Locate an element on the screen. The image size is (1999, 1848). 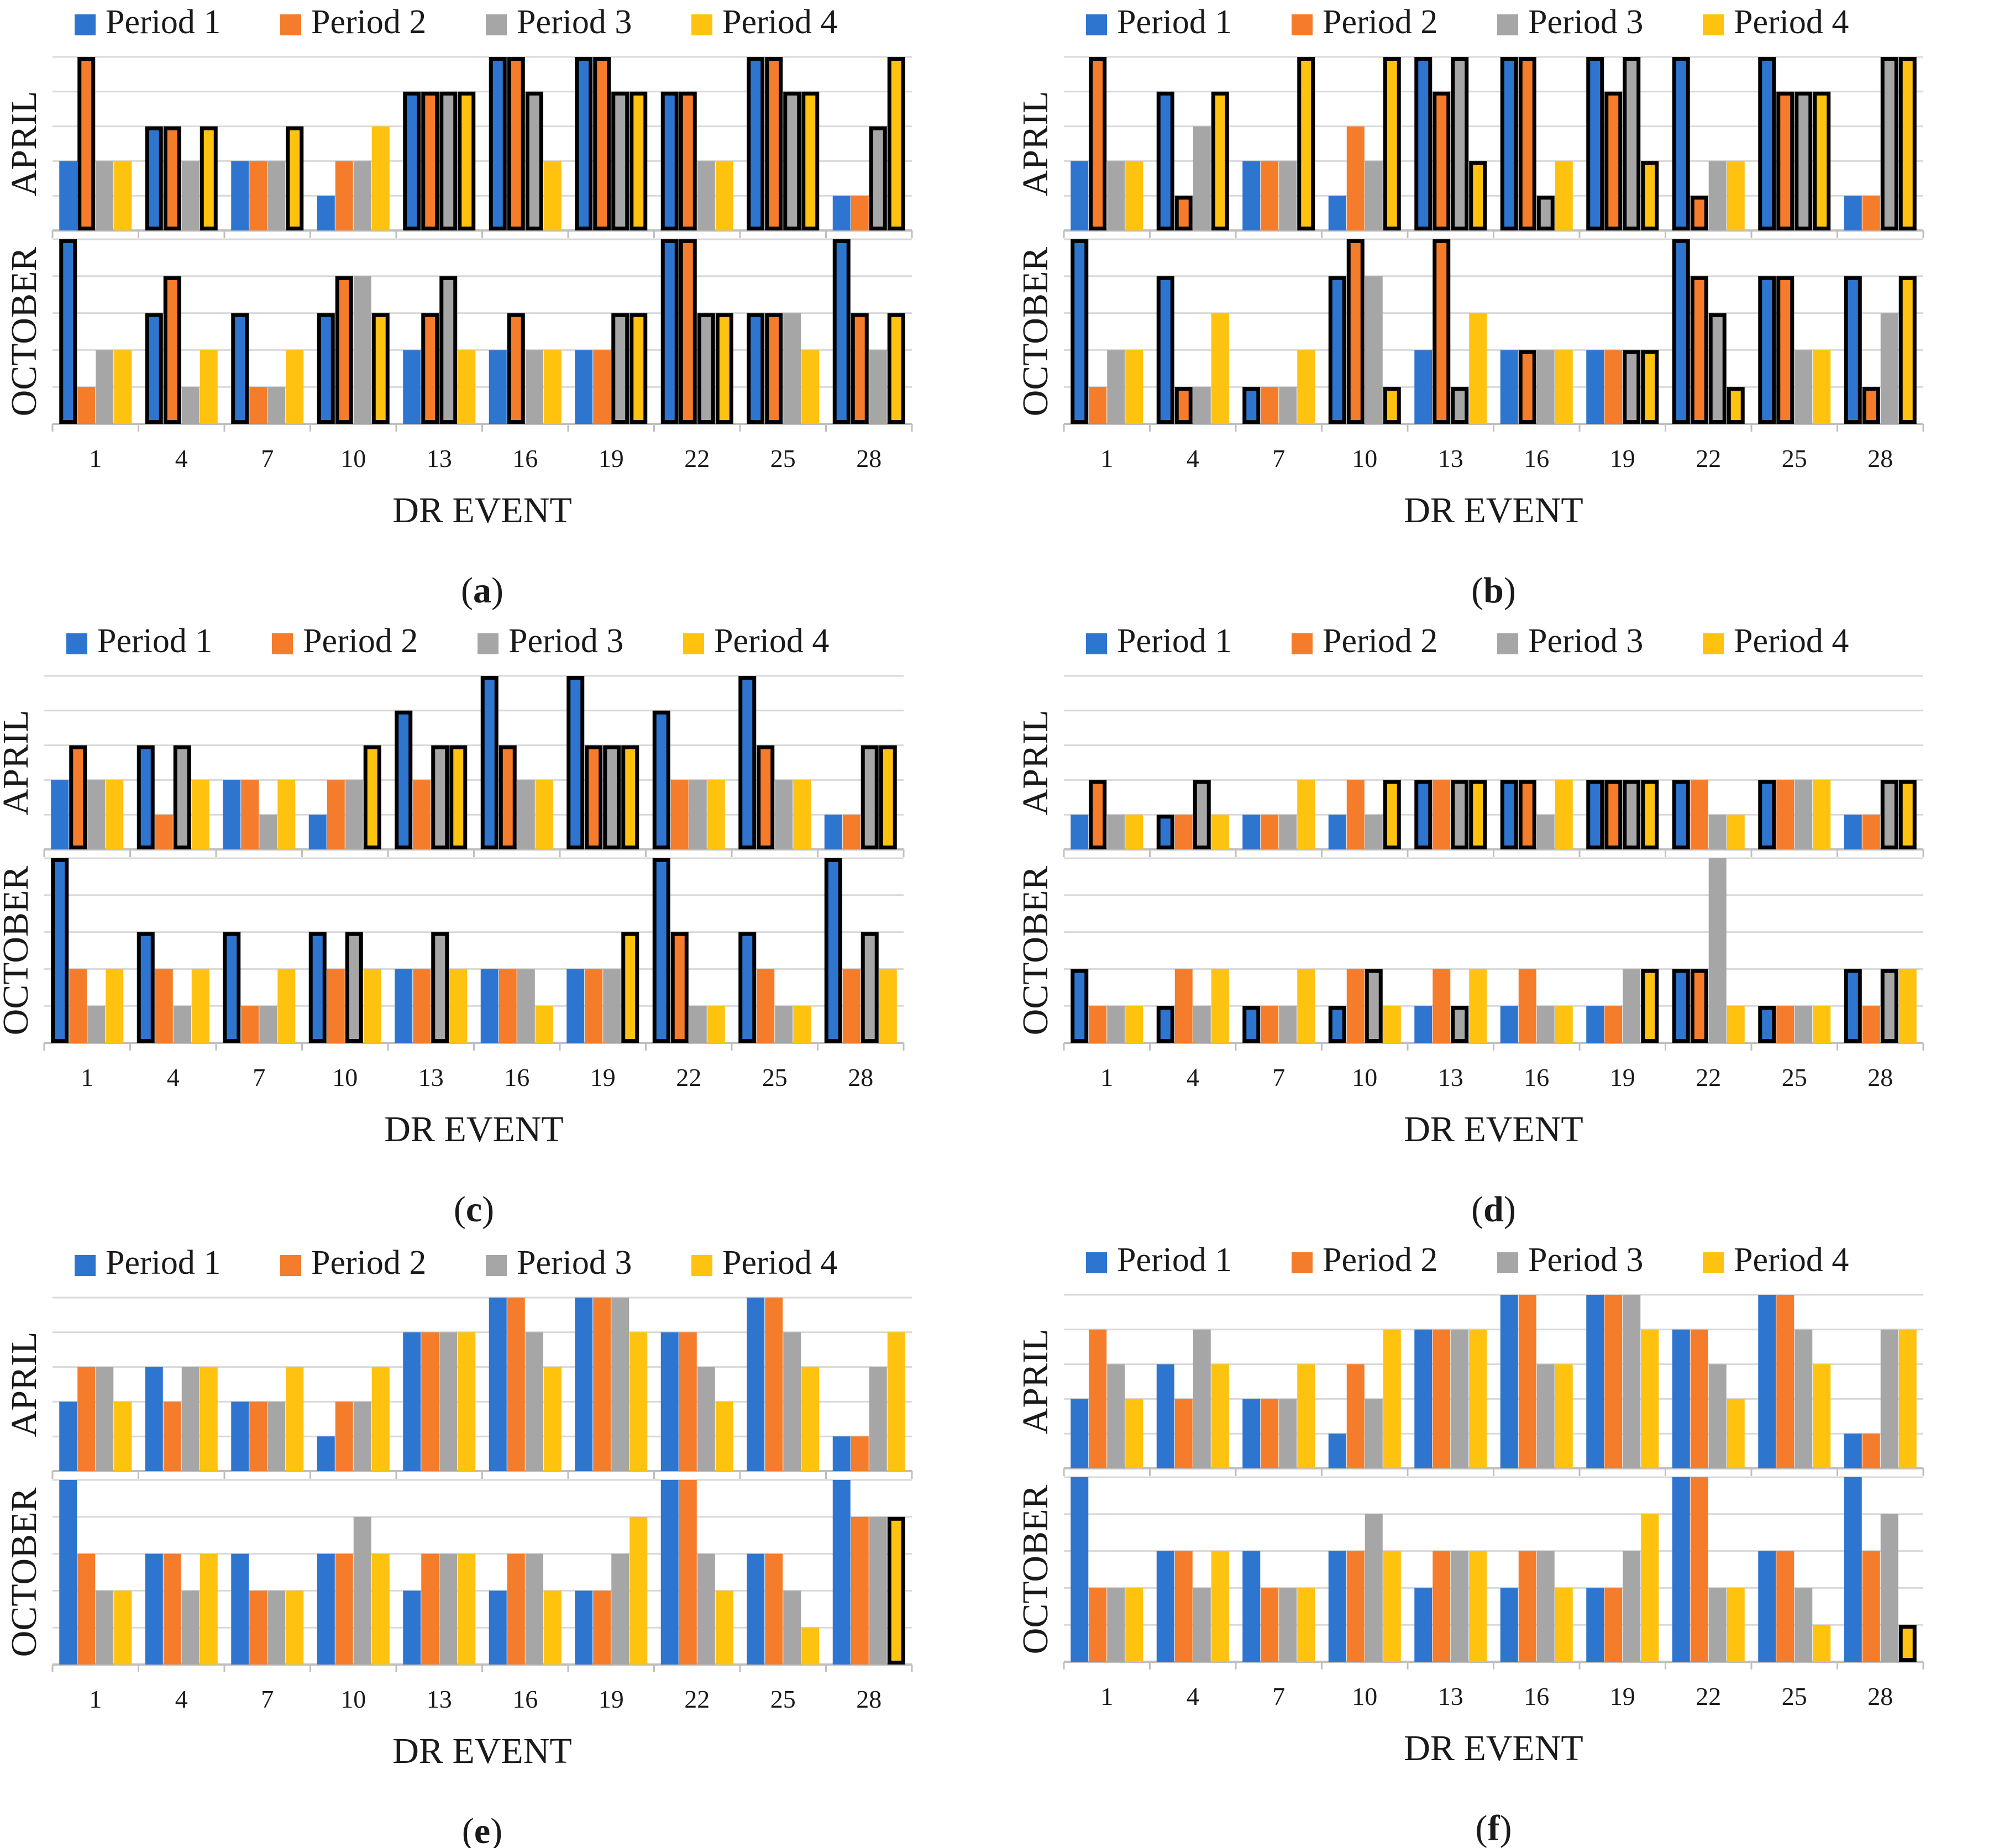
panel-letter: d is located at coordinates (1494, 1210).